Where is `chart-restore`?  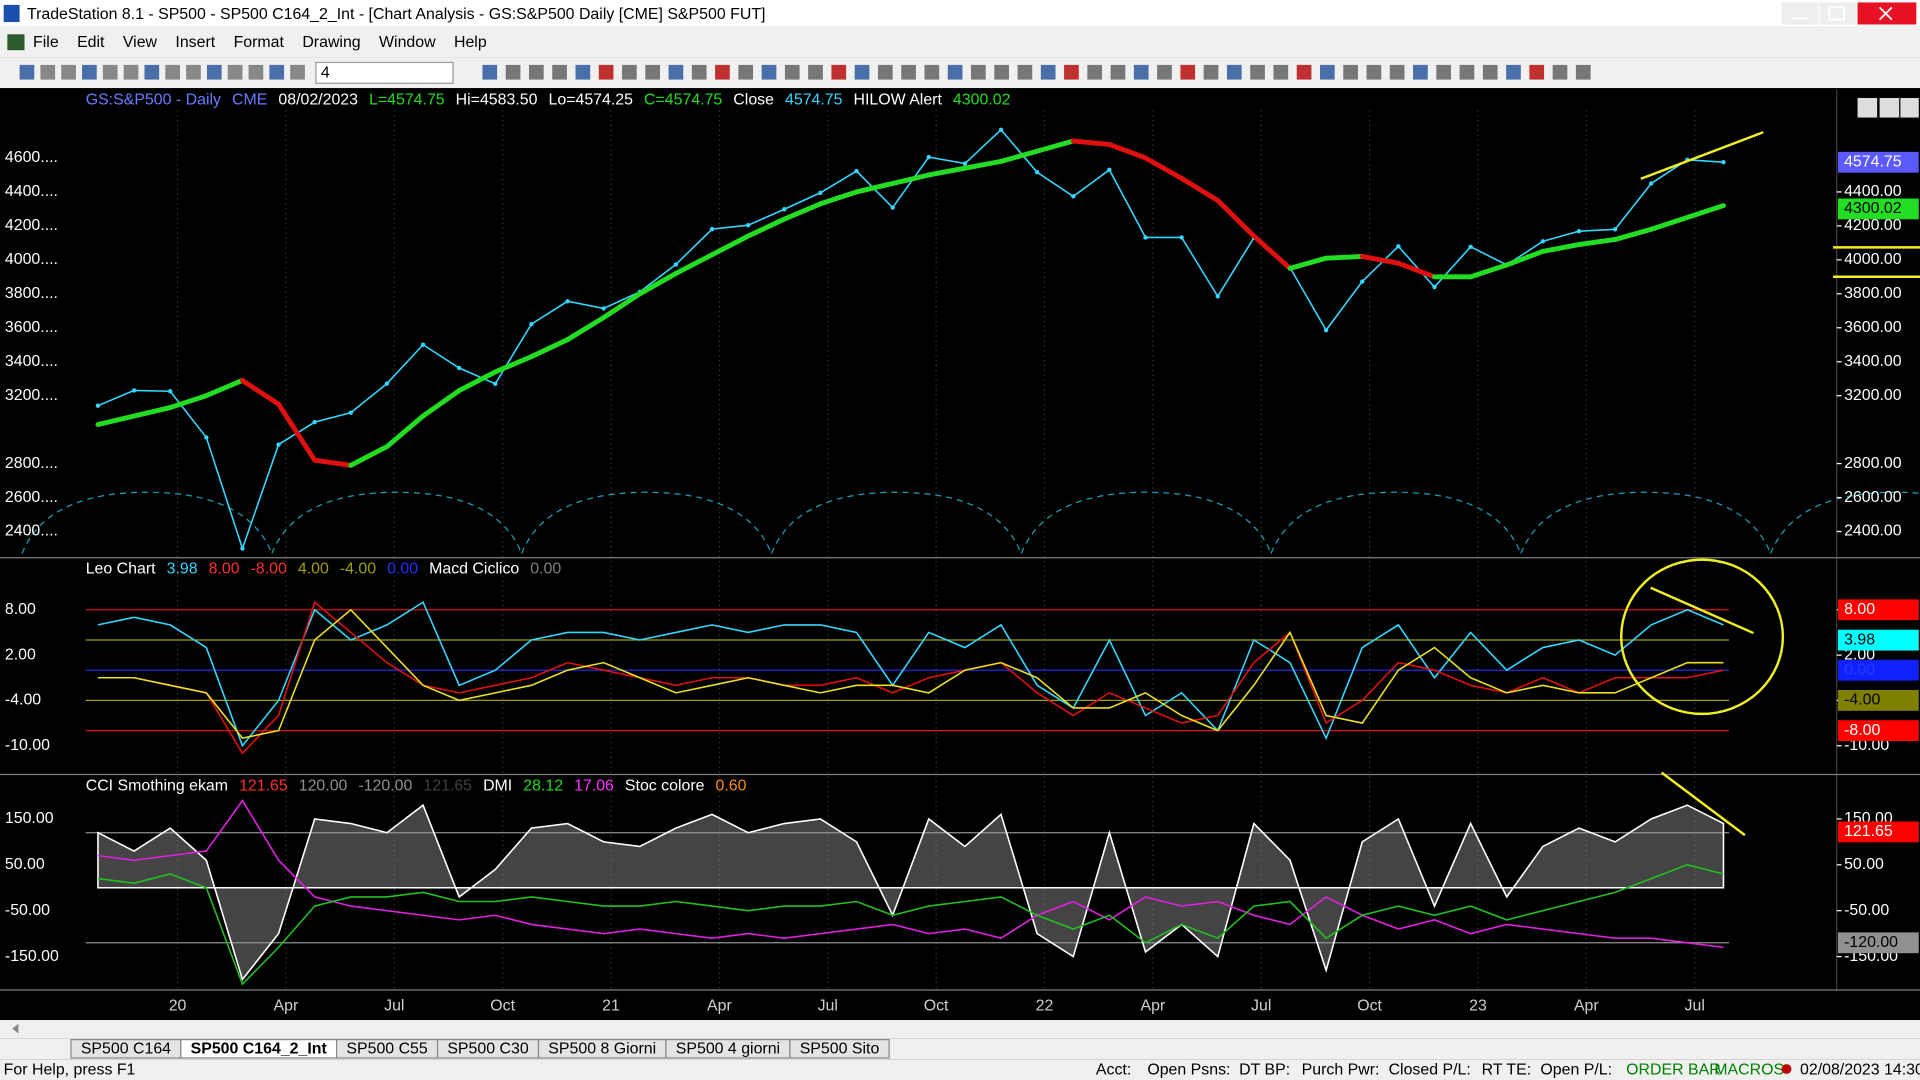
chart-restore is located at coordinates (1889, 107).